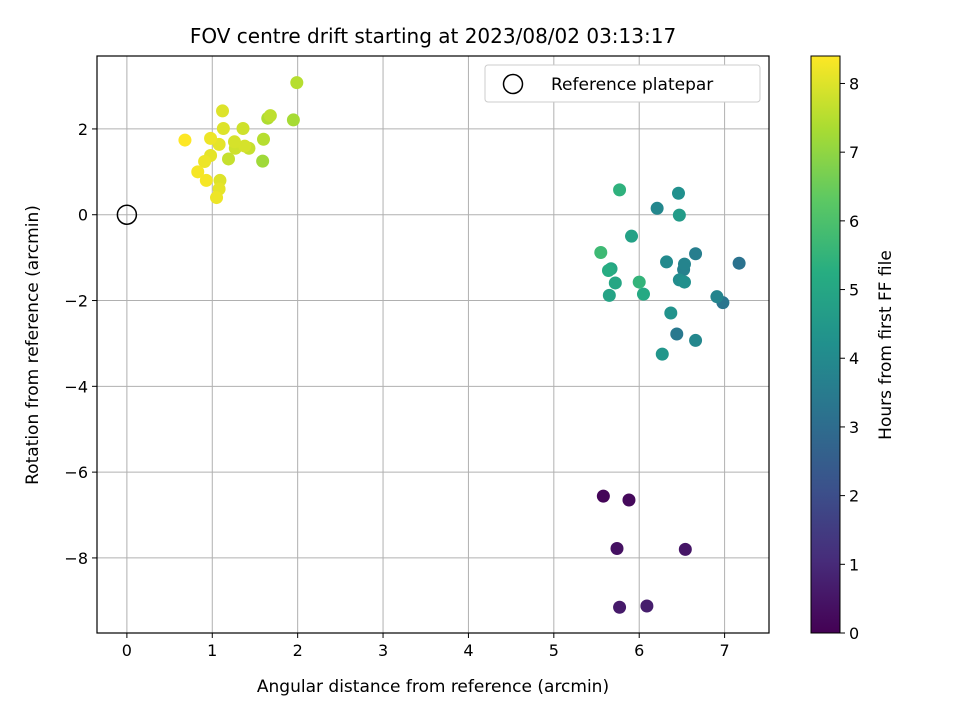 The image size is (960, 720). I want to click on colorbar-tick-label: 2, so click(854, 496).